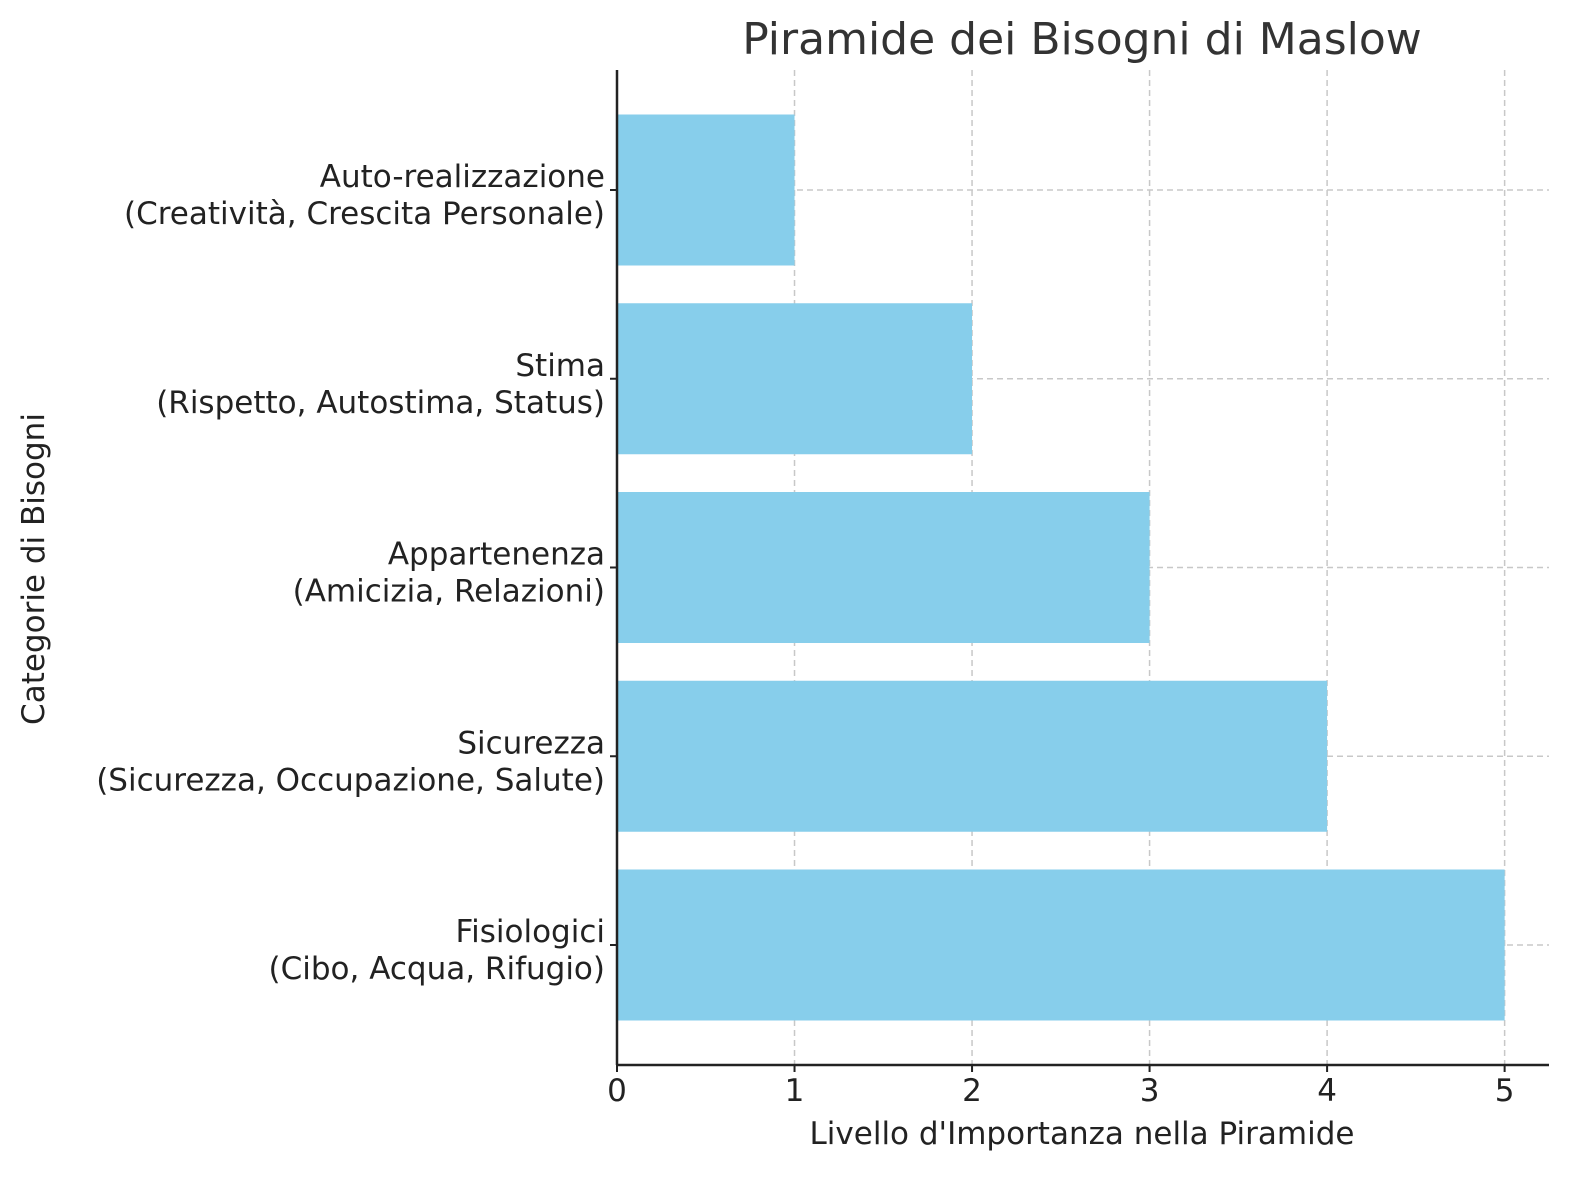  I want to click on category-label-line: (Sicurezza, Occupazione, Salute), so click(350, 780).